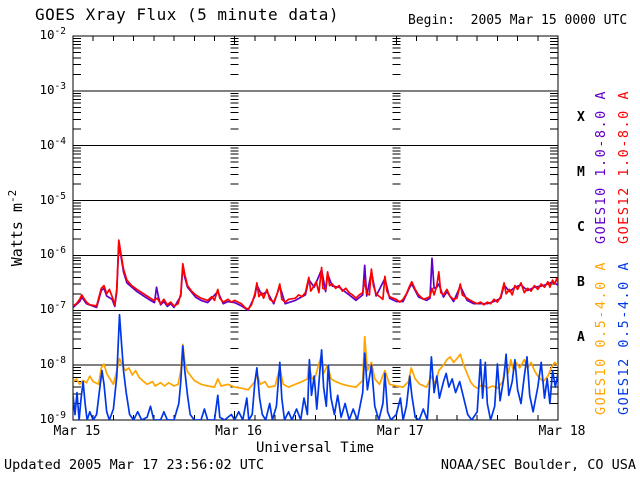 This screenshot has width=640, height=480. I want to click on y-axis-label-text: Watts m, so click(17, 235).